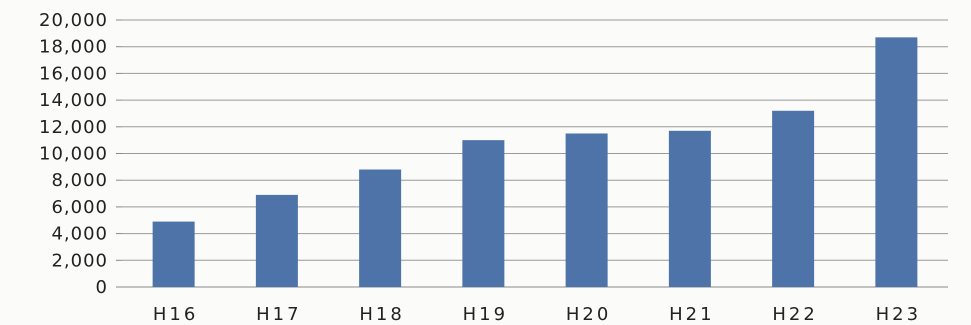  Describe the element at coordinates (102, 287) in the screenshot. I see `y-tick-label: 0` at that location.